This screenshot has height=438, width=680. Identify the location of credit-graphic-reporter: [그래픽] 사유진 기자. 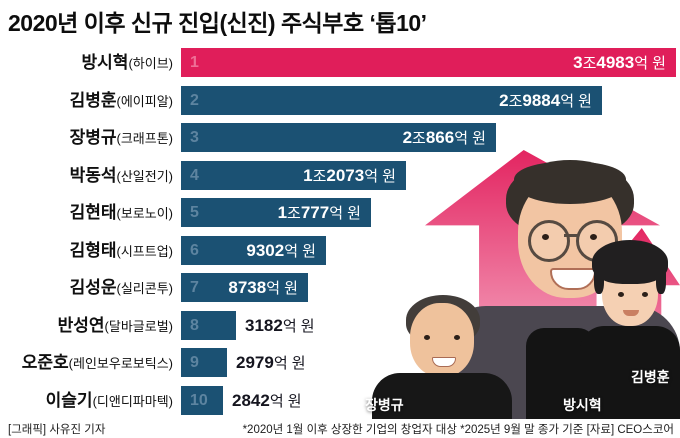
(57, 430).